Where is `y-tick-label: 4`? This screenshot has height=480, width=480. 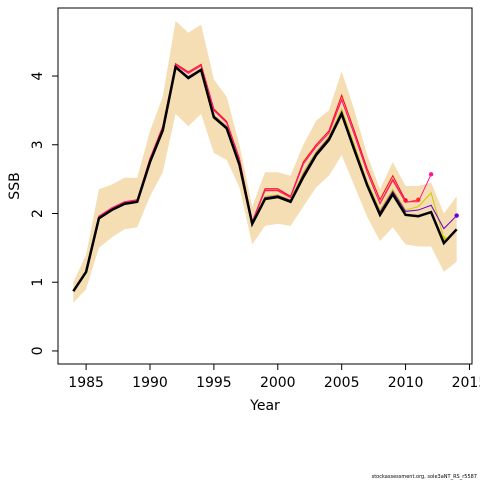 y-tick-label: 4 is located at coordinates (38, 75).